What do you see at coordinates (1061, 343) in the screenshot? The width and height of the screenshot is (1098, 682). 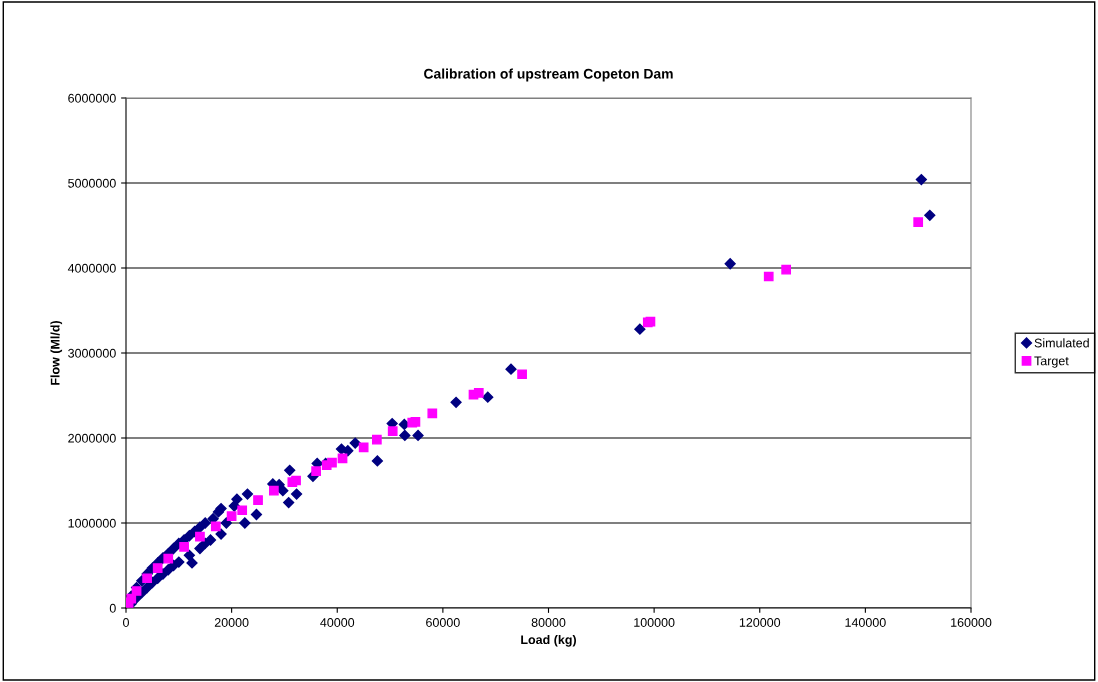 I see `legend-label: Simulated` at bounding box center [1061, 343].